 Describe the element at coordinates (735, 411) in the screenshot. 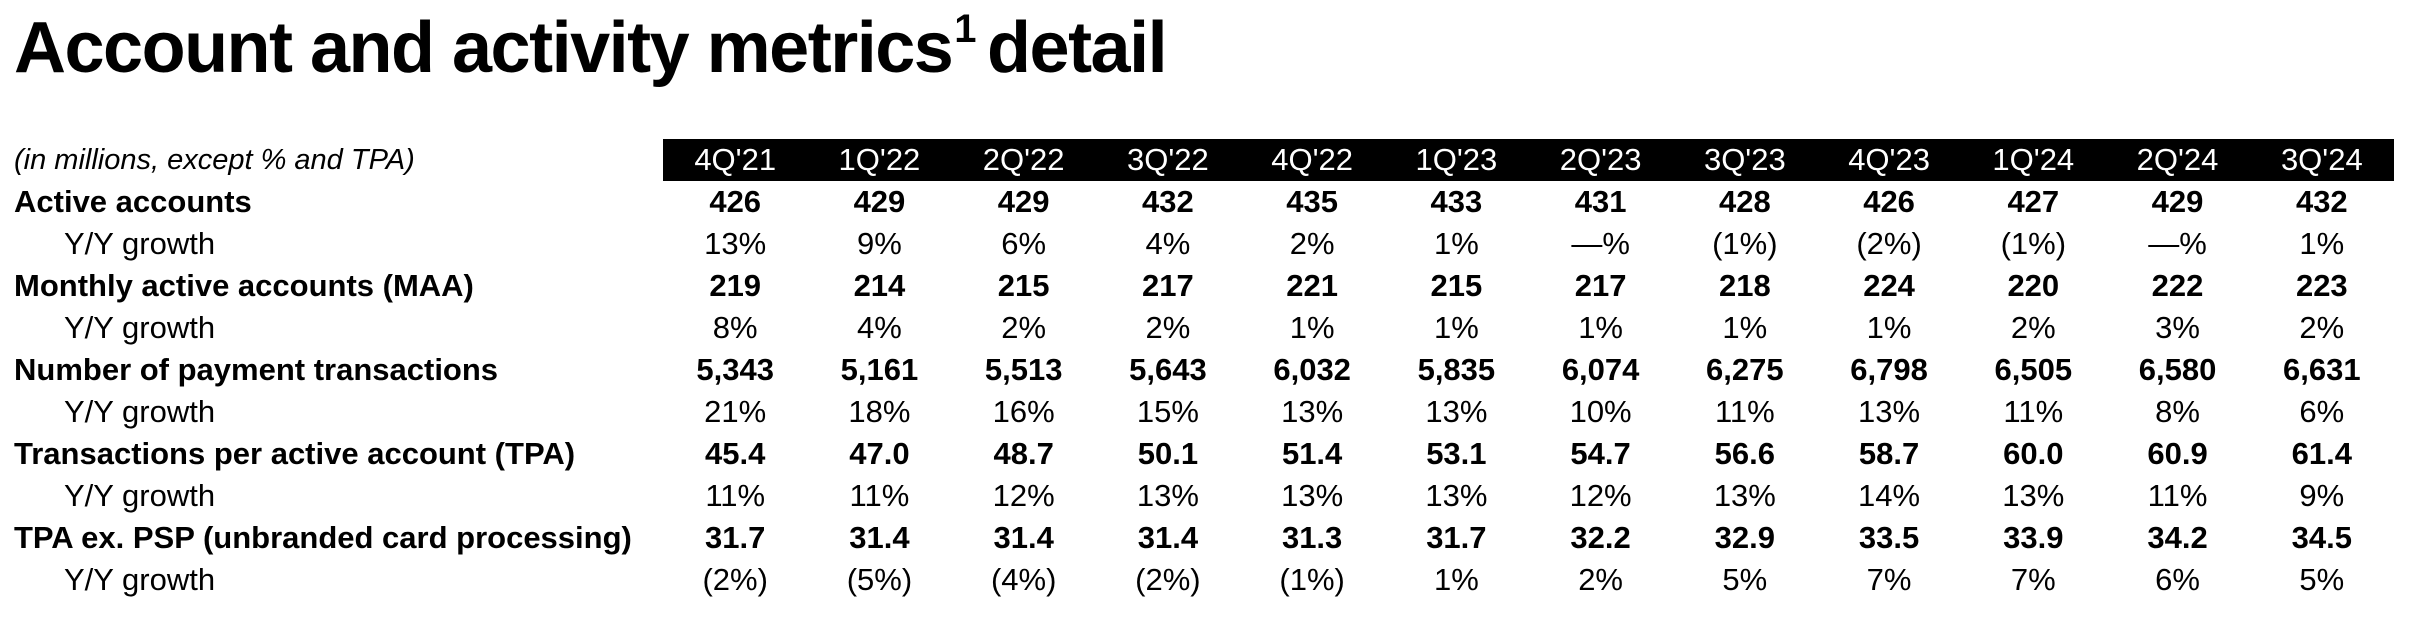

I see `table-cell: 21%` at that location.